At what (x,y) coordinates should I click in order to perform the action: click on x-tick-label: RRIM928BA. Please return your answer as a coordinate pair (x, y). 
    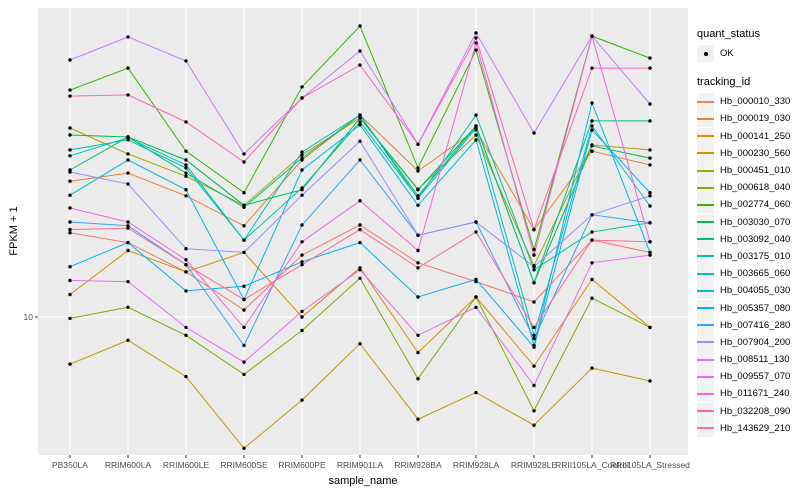
    Looking at the image, I should click on (418, 465).